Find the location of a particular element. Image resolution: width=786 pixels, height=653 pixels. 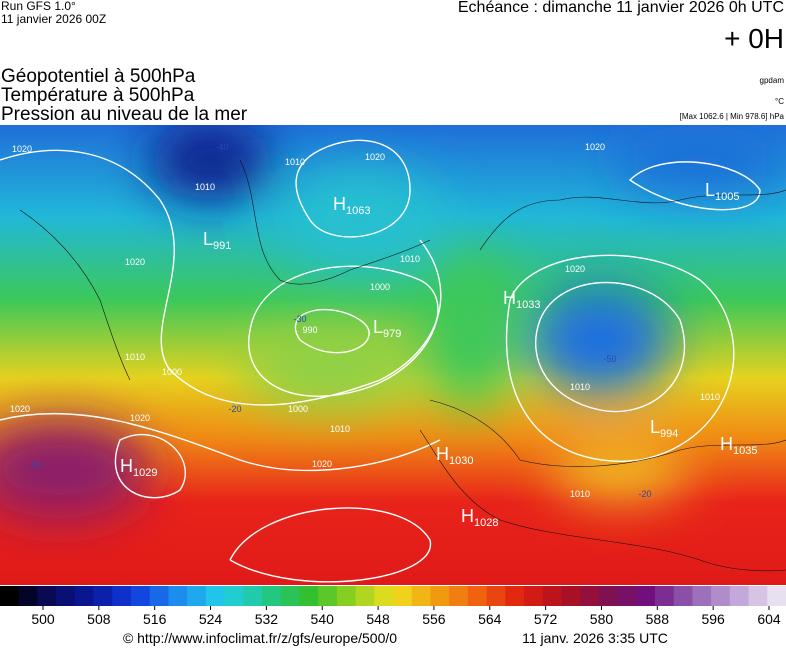

unit-1: gpdam is located at coordinates (772, 80).